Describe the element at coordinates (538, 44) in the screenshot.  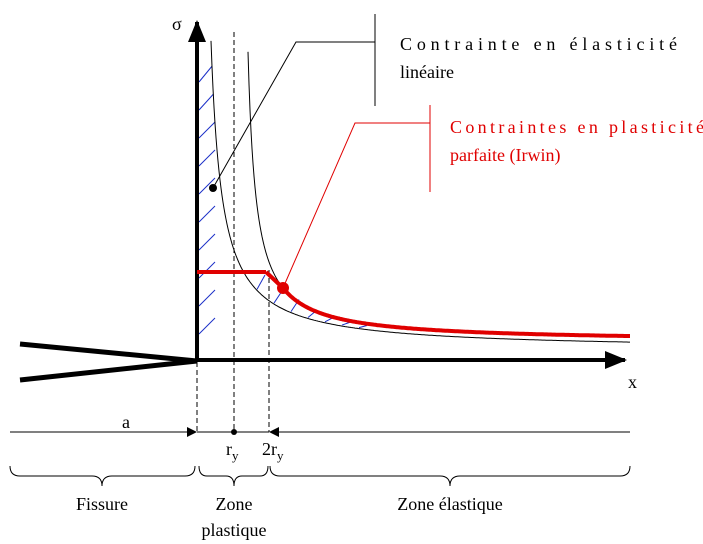
I see `annotation: Contrainte en élasticité` at that location.